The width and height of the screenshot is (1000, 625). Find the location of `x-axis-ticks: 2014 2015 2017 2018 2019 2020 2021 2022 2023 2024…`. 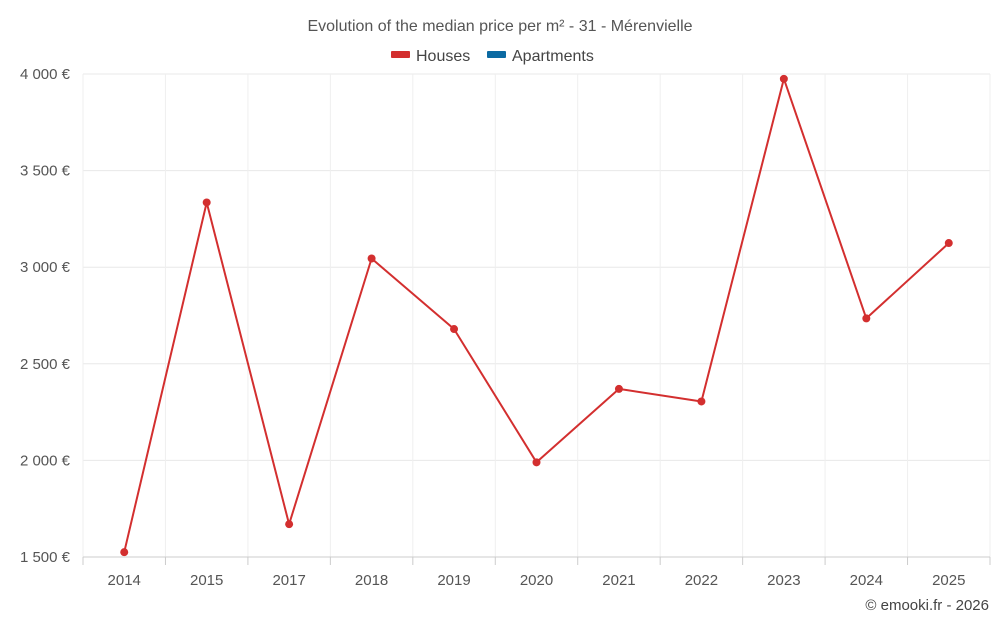

x-axis-ticks: 2014 2015 2017 2018 2019 2020 2021 2022 2023 2024… is located at coordinates (537, 580).